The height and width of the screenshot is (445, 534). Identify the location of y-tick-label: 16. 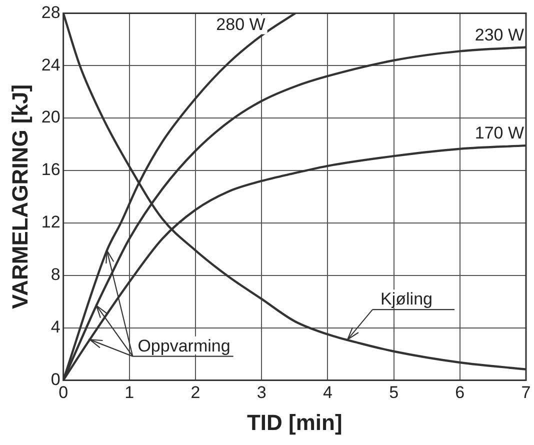
(50, 170).